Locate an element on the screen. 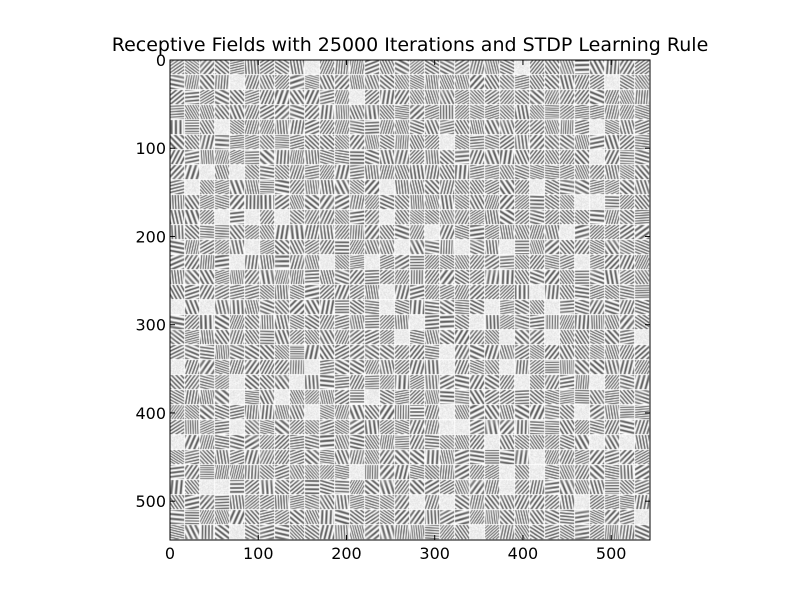 This screenshot has width=800, height=600. y-tick-label: 300 is located at coordinates (150, 325).